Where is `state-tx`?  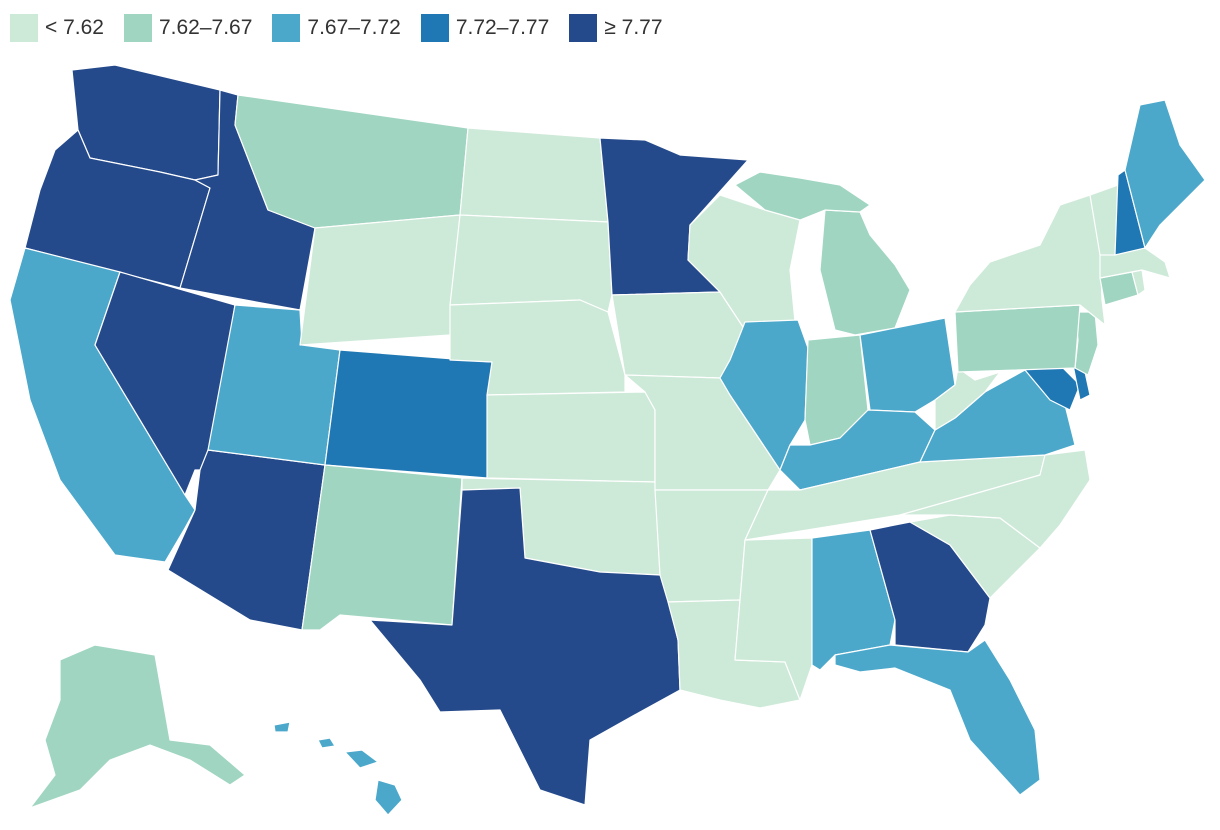 state-tx is located at coordinates (525, 646).